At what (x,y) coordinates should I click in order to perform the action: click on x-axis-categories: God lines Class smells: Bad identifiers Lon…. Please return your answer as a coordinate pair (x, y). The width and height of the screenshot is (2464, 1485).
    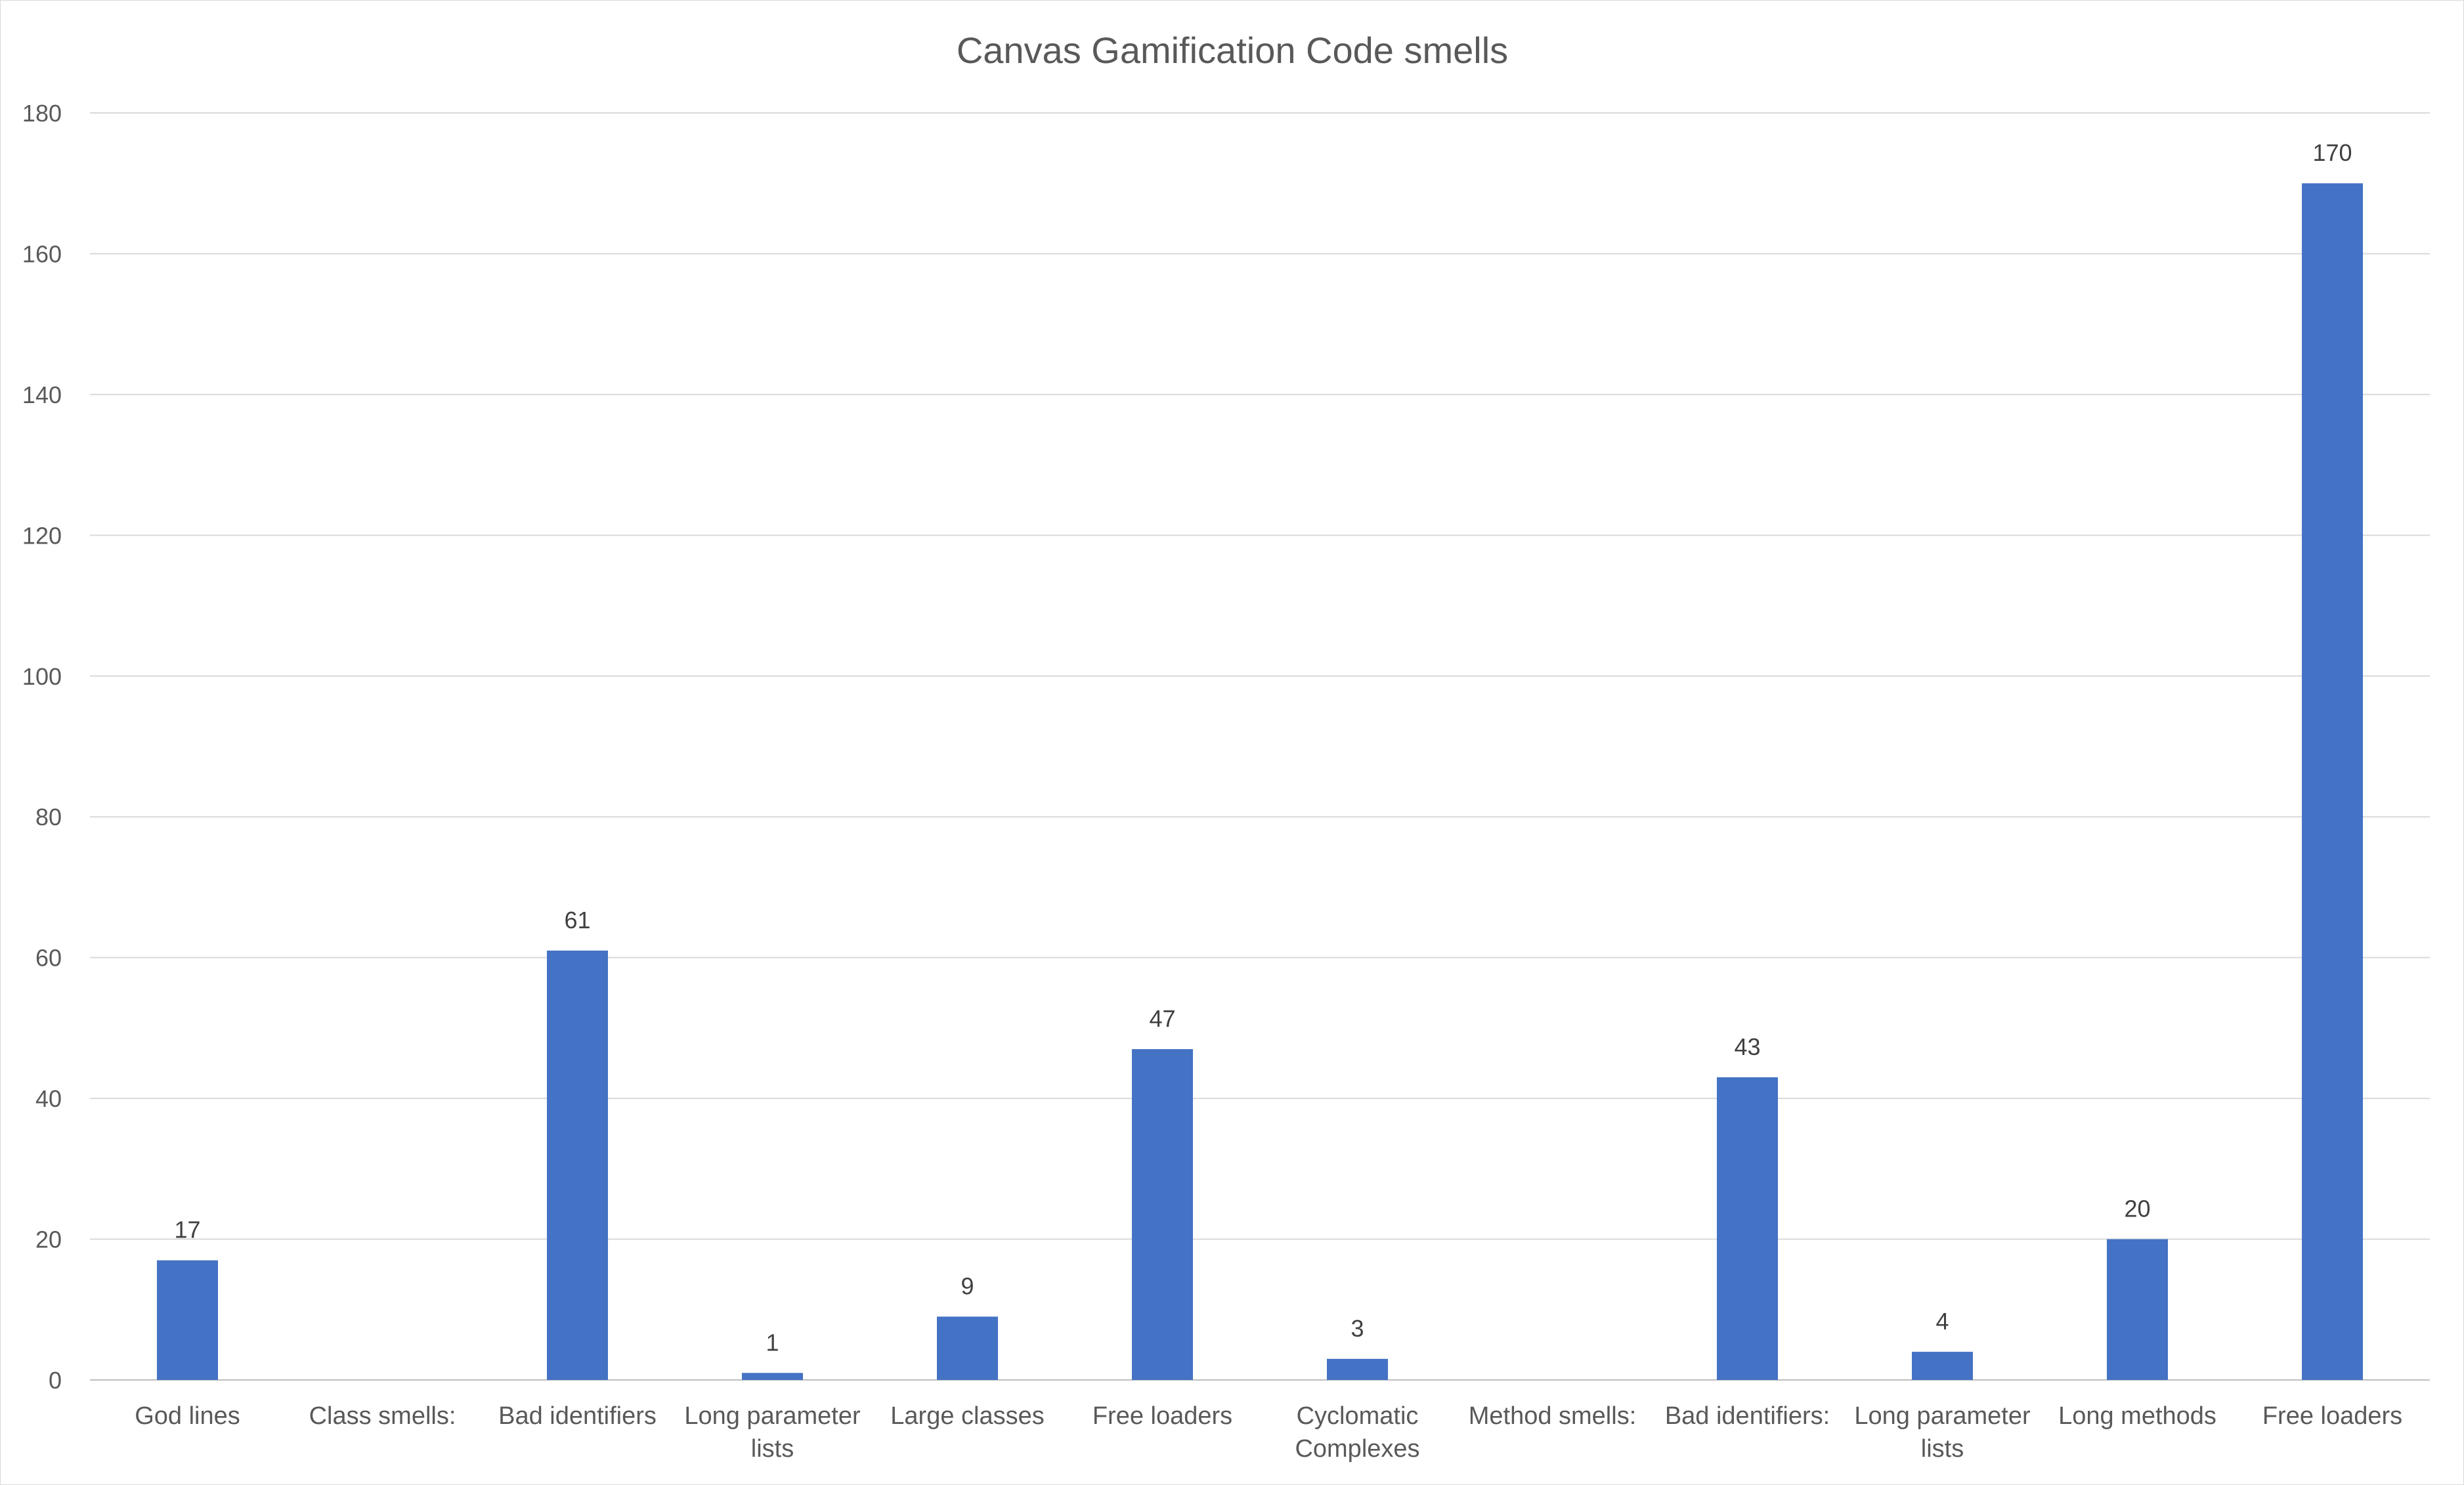
    Looking at the image, I should click on (1268, 1432).